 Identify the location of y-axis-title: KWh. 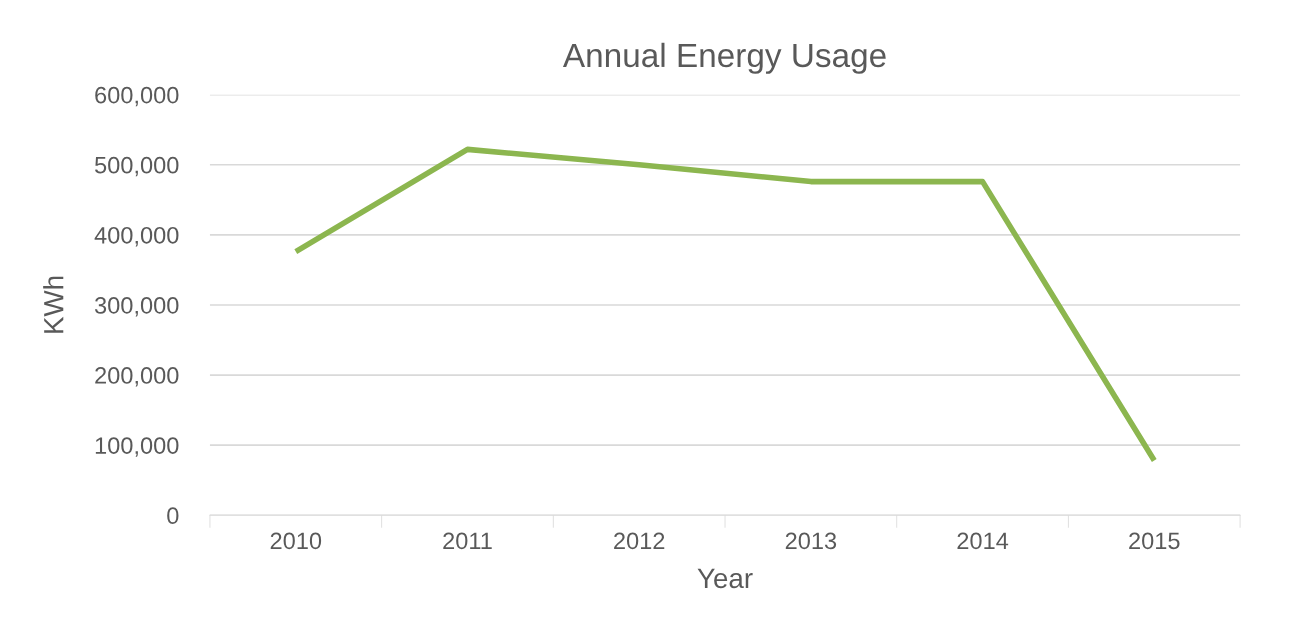
(53, 304).